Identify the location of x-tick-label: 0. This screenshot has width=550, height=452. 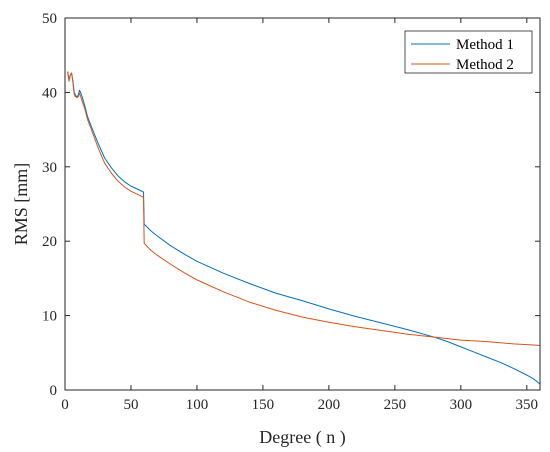
(65, 405).